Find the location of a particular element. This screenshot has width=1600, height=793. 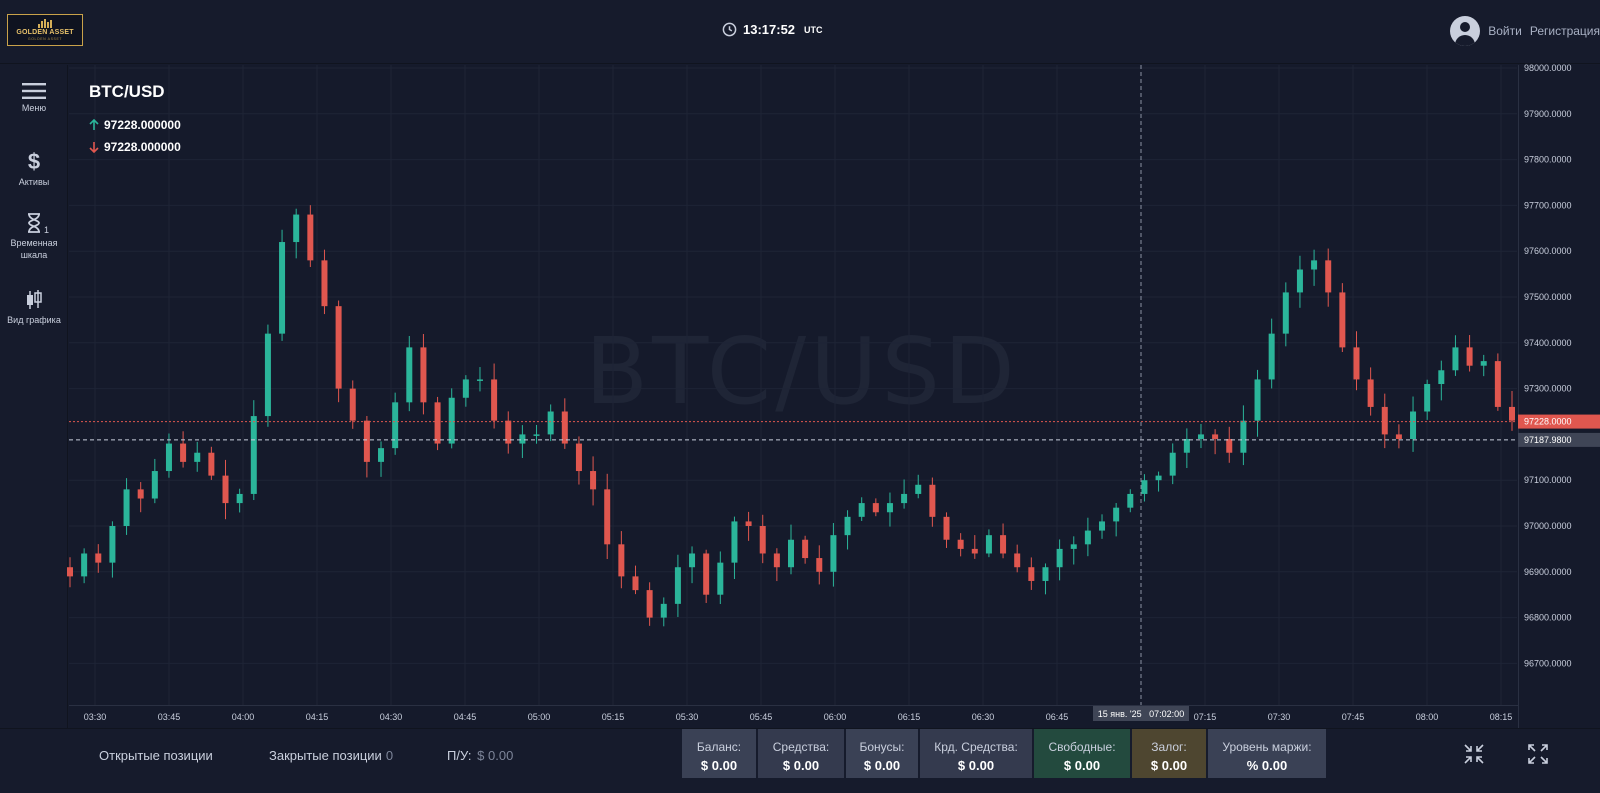

stat-free-margin-value: $ 0.00 is located at coordinates (1082, 765).